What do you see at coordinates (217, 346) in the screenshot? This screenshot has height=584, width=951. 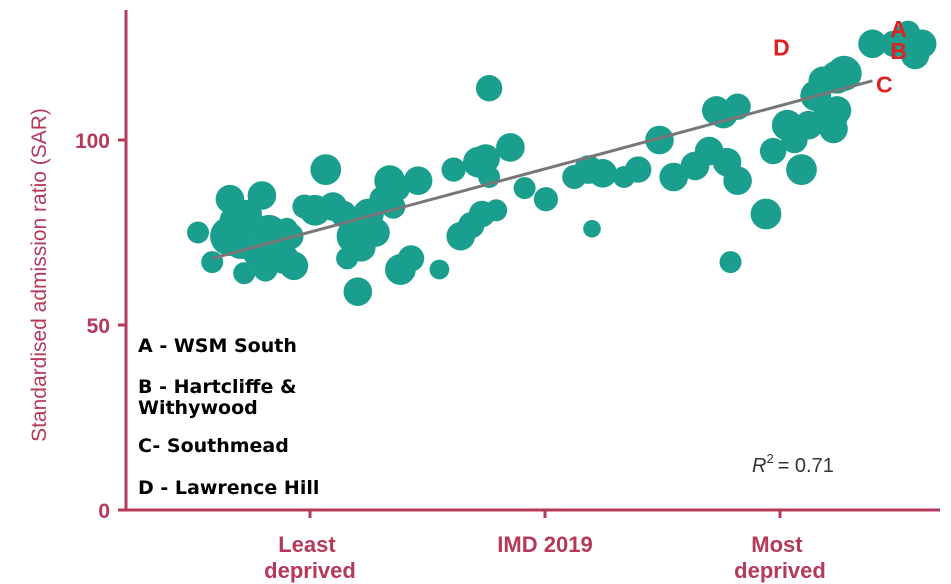 I see `legend-item-a: A - WSM South` at bounding box center [217, 346].